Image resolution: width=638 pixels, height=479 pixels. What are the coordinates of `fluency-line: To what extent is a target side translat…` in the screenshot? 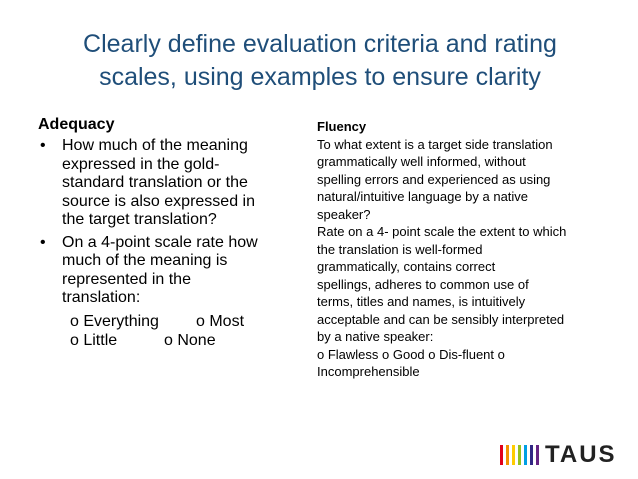 It's located at (435, 144).